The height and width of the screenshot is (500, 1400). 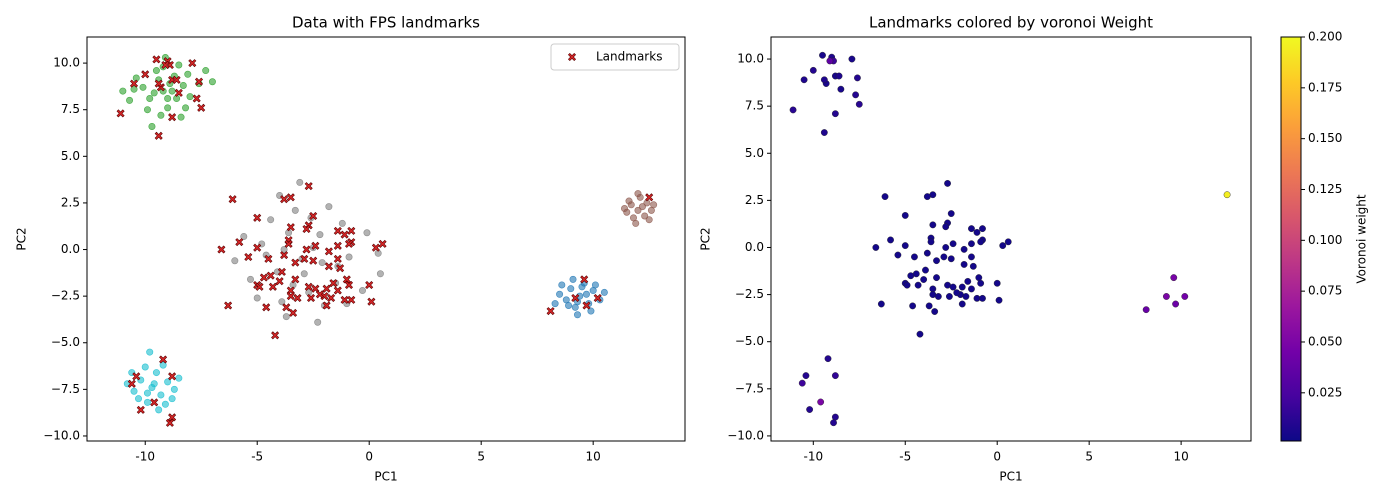 What do you see at coordinates (1325, 240) in the screenshot?
I see `colorbar-tick-label: 0.100` at bounding box center [1325, 240].